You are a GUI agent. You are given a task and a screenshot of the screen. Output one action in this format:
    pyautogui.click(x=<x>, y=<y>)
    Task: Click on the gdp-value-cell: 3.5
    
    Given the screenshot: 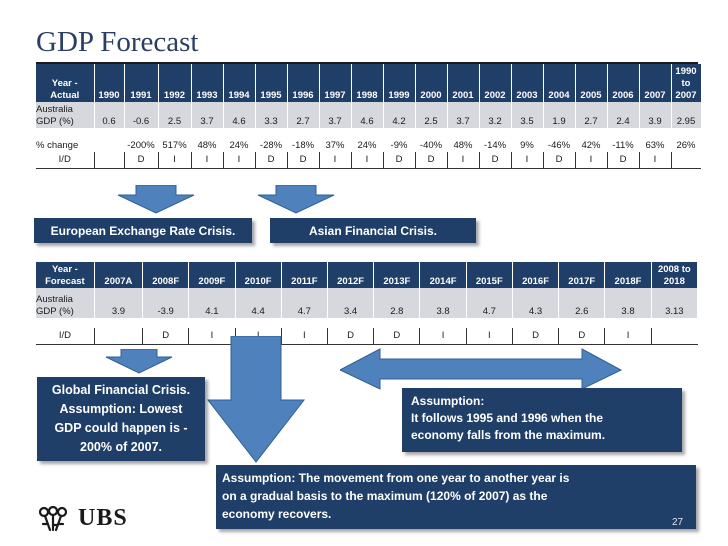 What is the action you would take?
    pyautogui.click(x=527, y=115)
    